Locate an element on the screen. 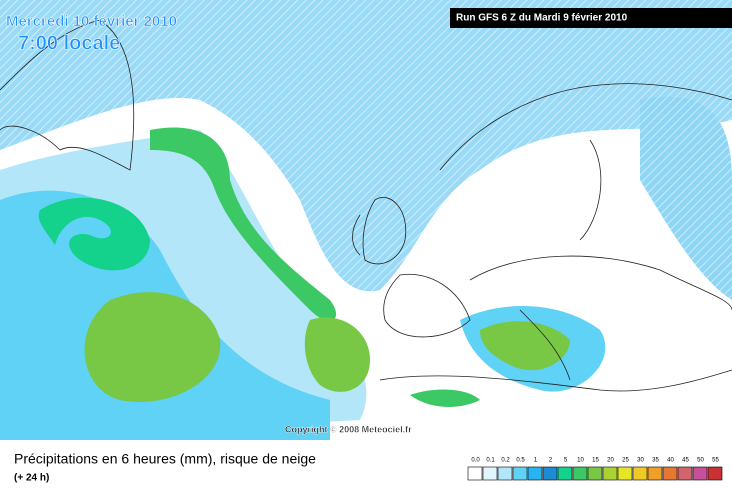 The image size is (732, 488). legend-label: 1 is located at coordinates (536, 461).